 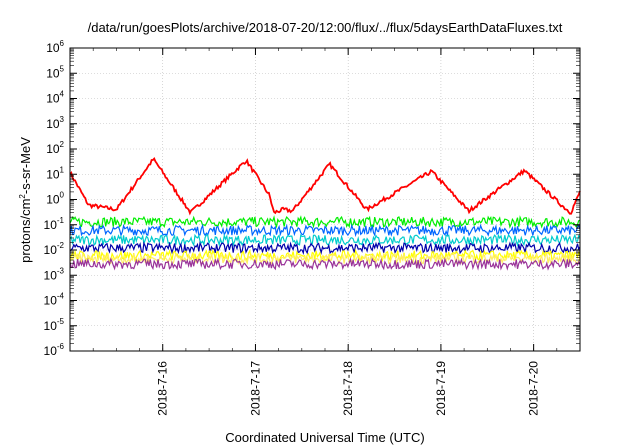 I want to click on y-axis-label-post: -s-sr-MeV, so click(x=25, y=165).